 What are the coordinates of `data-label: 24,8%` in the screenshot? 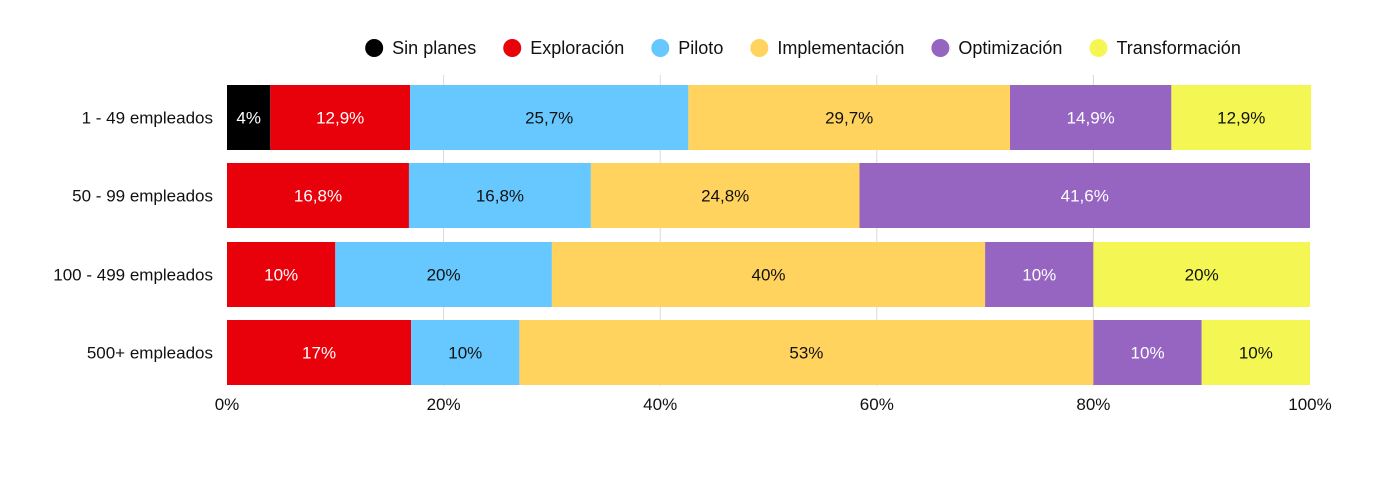 It's located at (725, 196).